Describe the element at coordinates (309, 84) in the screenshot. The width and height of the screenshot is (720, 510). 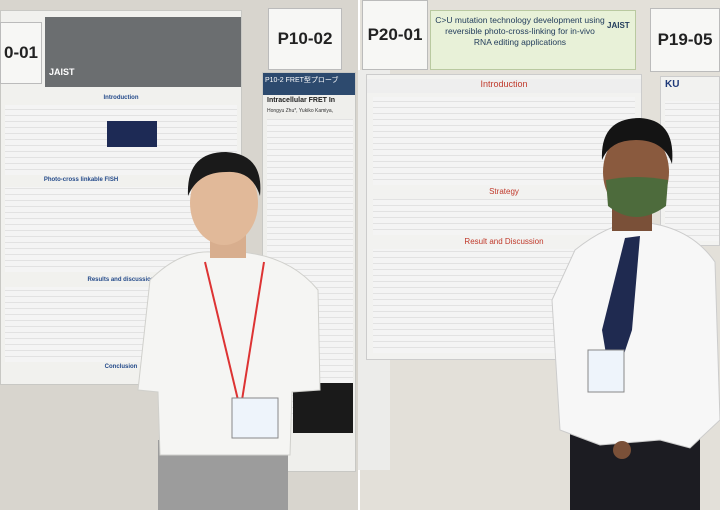
I see `poster-header: P10-2 FRET型プローブ` at that location.